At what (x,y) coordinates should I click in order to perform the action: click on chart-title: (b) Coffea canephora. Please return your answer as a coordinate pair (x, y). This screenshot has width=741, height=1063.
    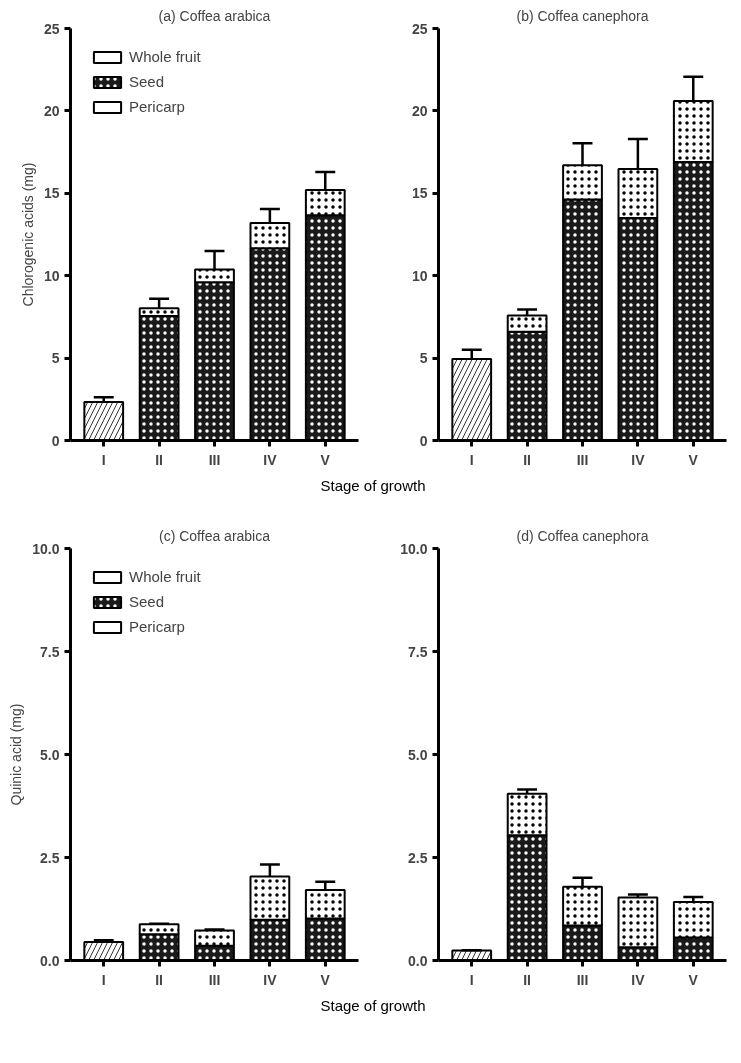
    Looking at the image, I should click on (582, 15).